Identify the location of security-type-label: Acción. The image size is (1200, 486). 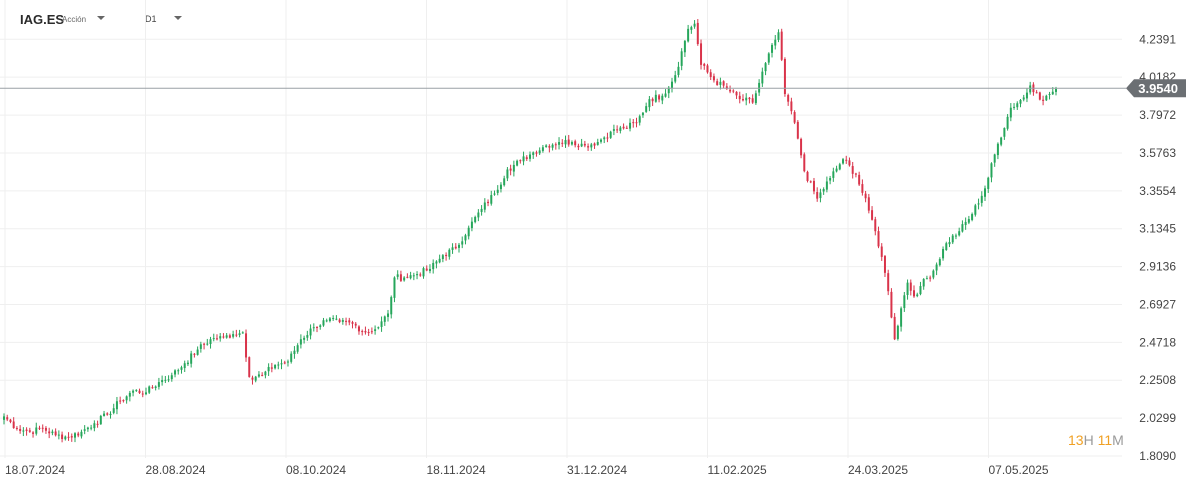
(74, 19).